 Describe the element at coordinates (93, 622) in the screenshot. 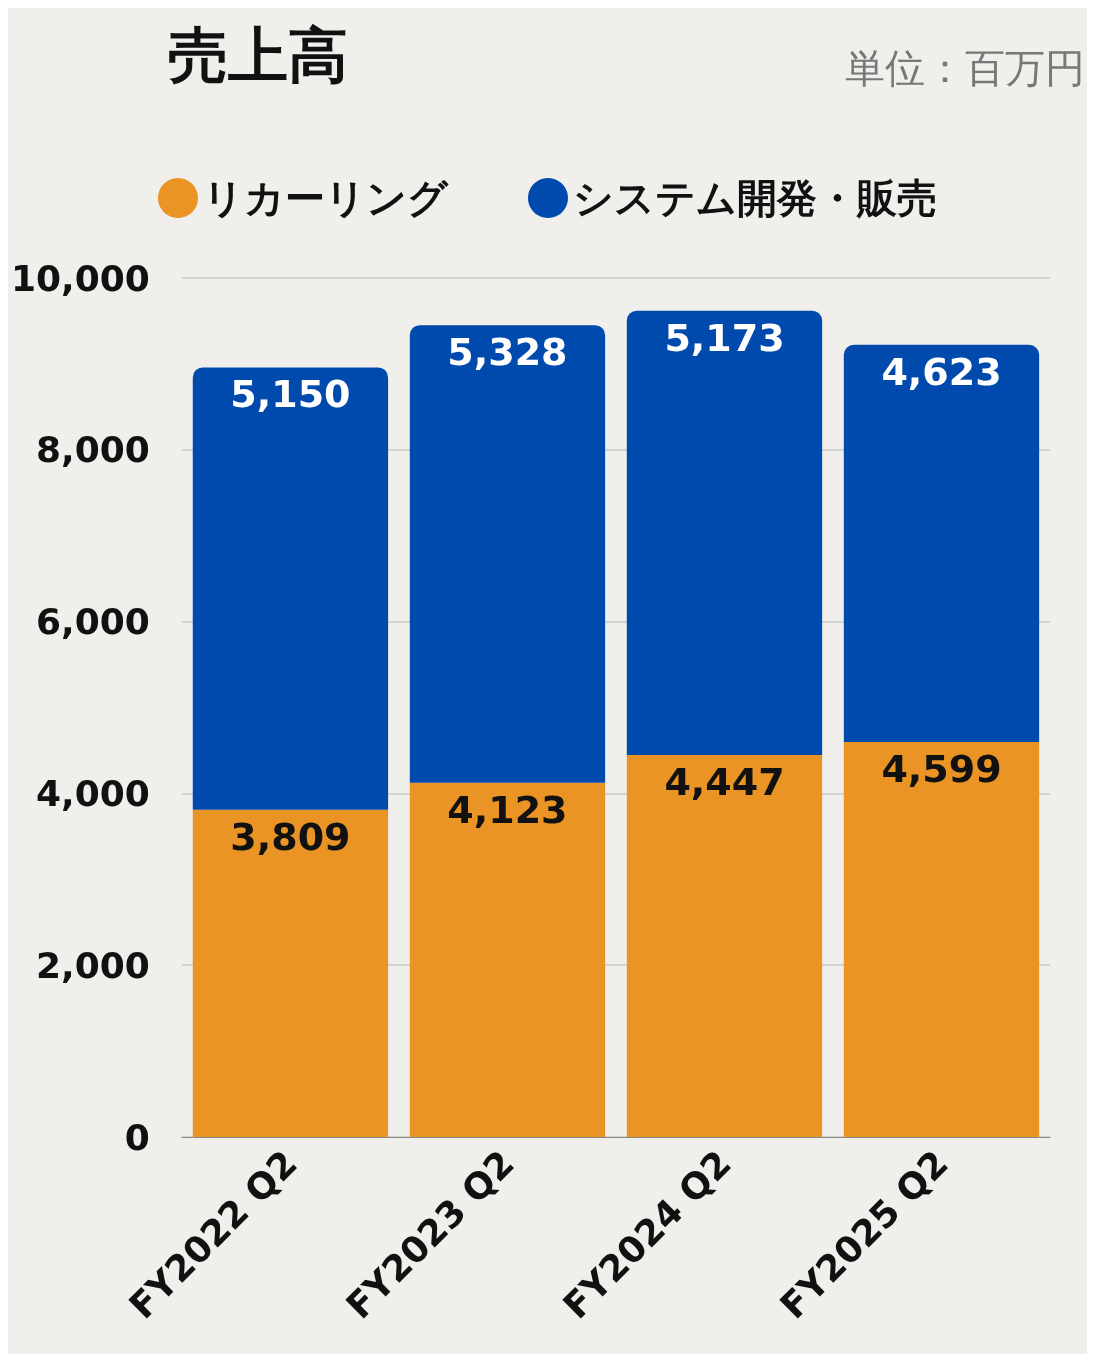

I see `y-tick-label: 6,000` at that location.